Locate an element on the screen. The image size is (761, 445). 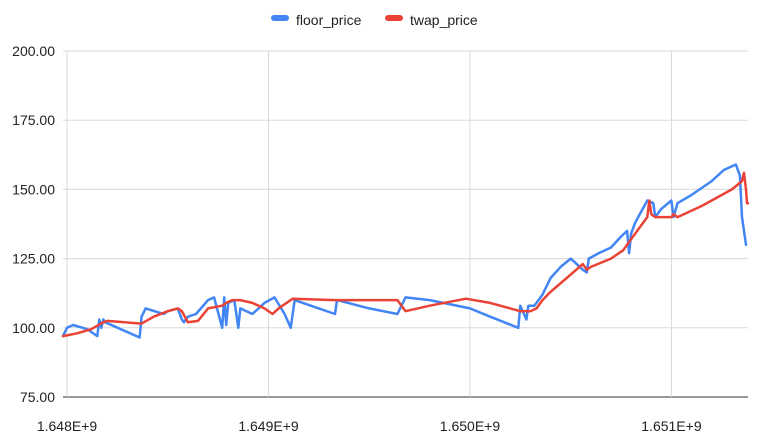
x-tick-label: 1.649E+9 is located at coordinates (268, 426).